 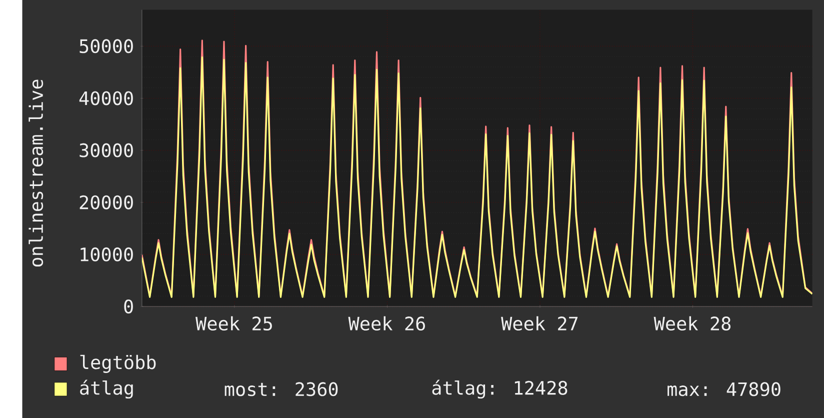 What do you see at coordinates (118, 363) in the screenshot?
I see `legend-label: legtöbb` at bounding box center [118, 363].